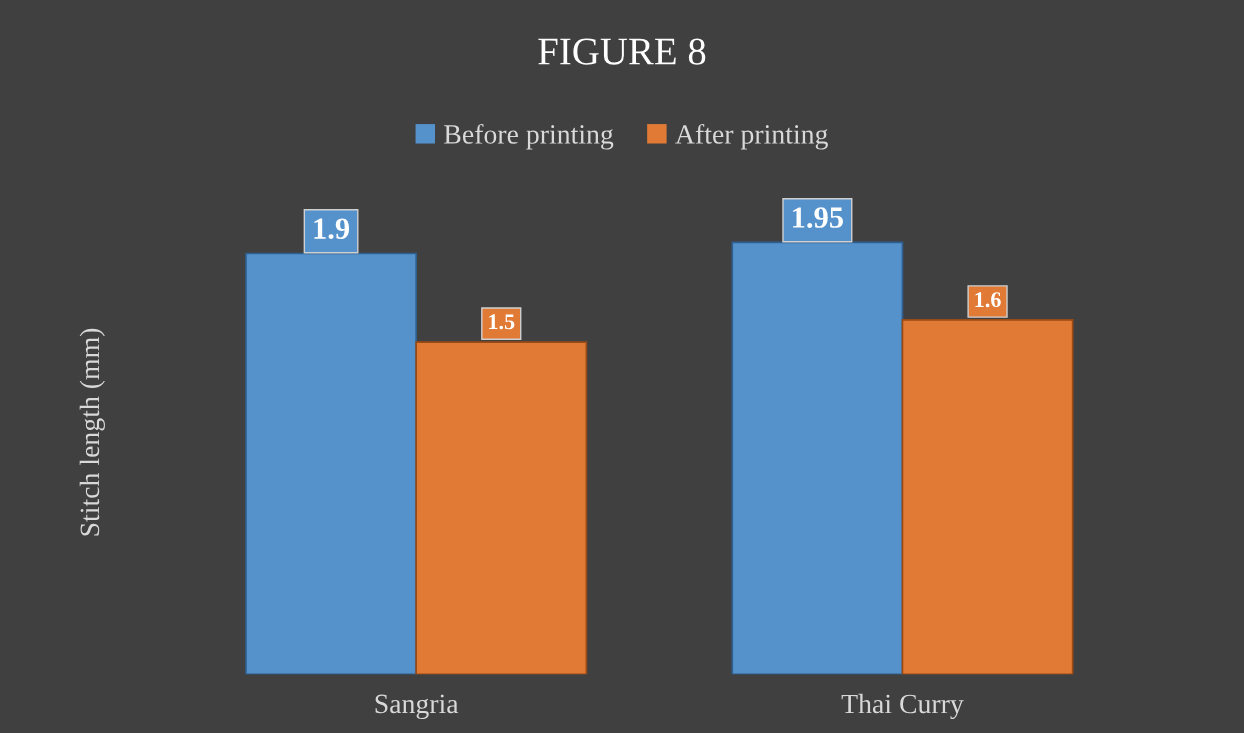  What do you see at coordinates (417, 706) in the screenshot?
I see `x-tick-label: Sangria` at bounding box center [417, 706].